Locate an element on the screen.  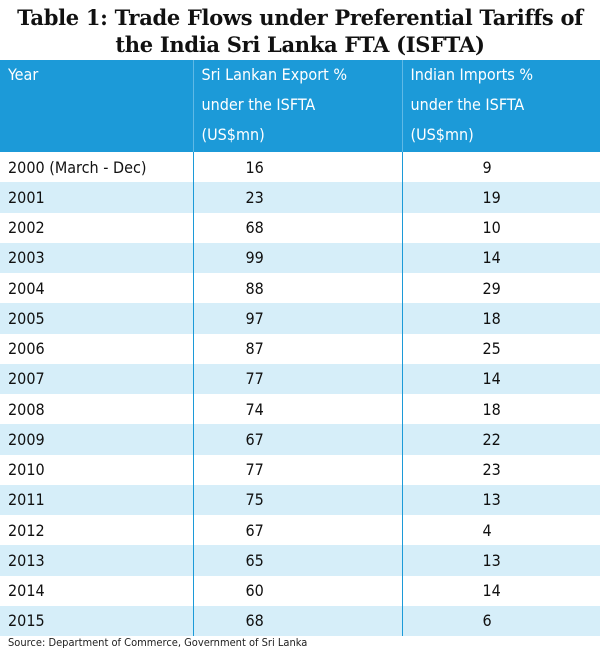
table-row: 2004 88 29 is located at coordinates (300, 288).